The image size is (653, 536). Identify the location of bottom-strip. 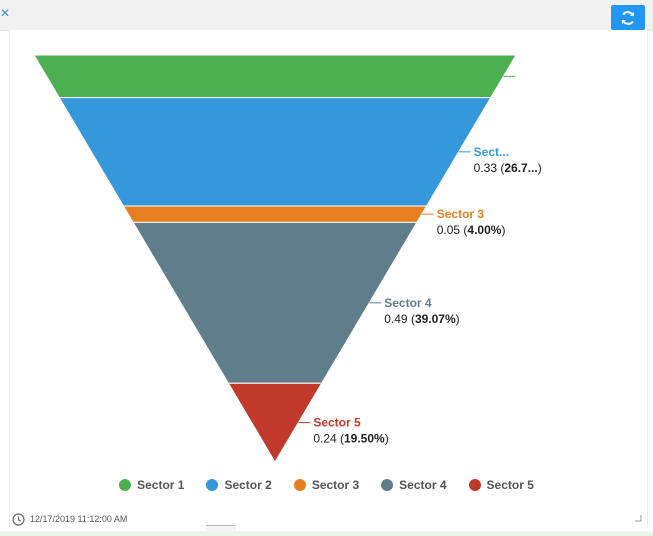
(326, 533).